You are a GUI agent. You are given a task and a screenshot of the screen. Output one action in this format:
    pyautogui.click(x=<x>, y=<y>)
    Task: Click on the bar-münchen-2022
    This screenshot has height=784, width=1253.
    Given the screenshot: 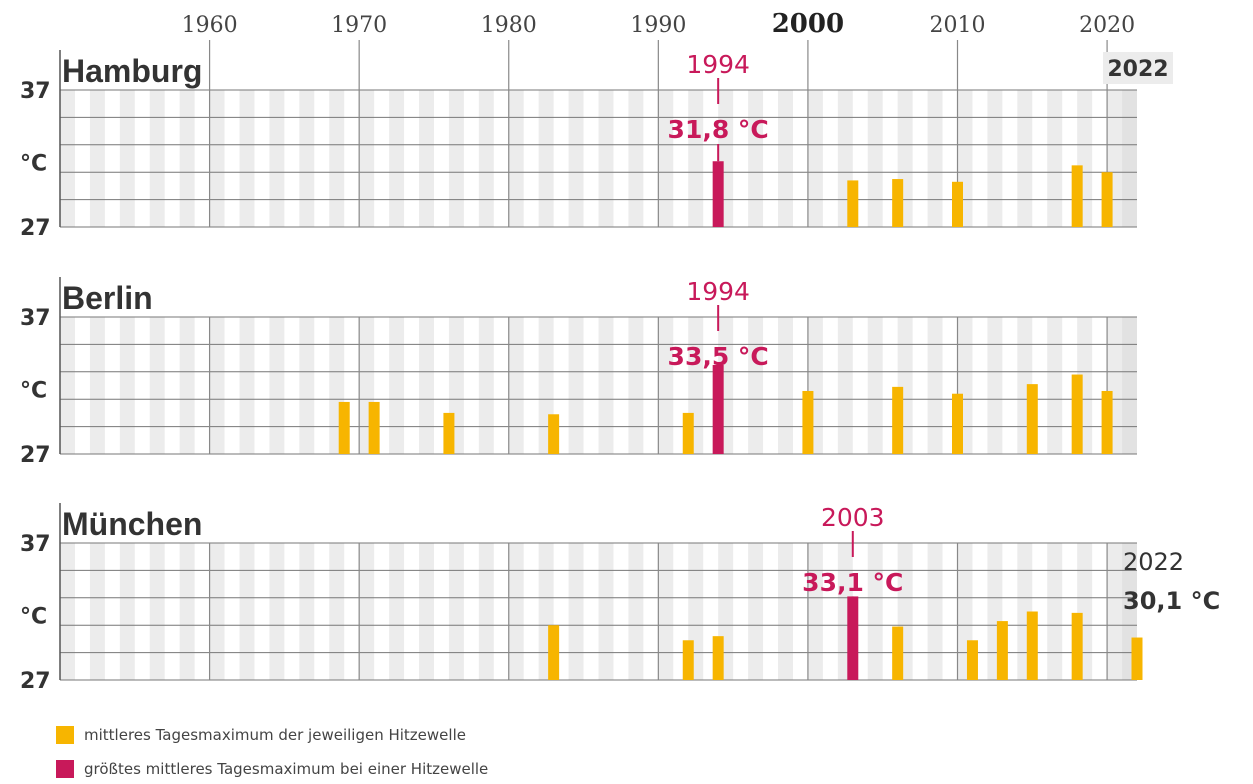 What is the action you would take?
    pyautogui.click(x=1137, y=658)
    